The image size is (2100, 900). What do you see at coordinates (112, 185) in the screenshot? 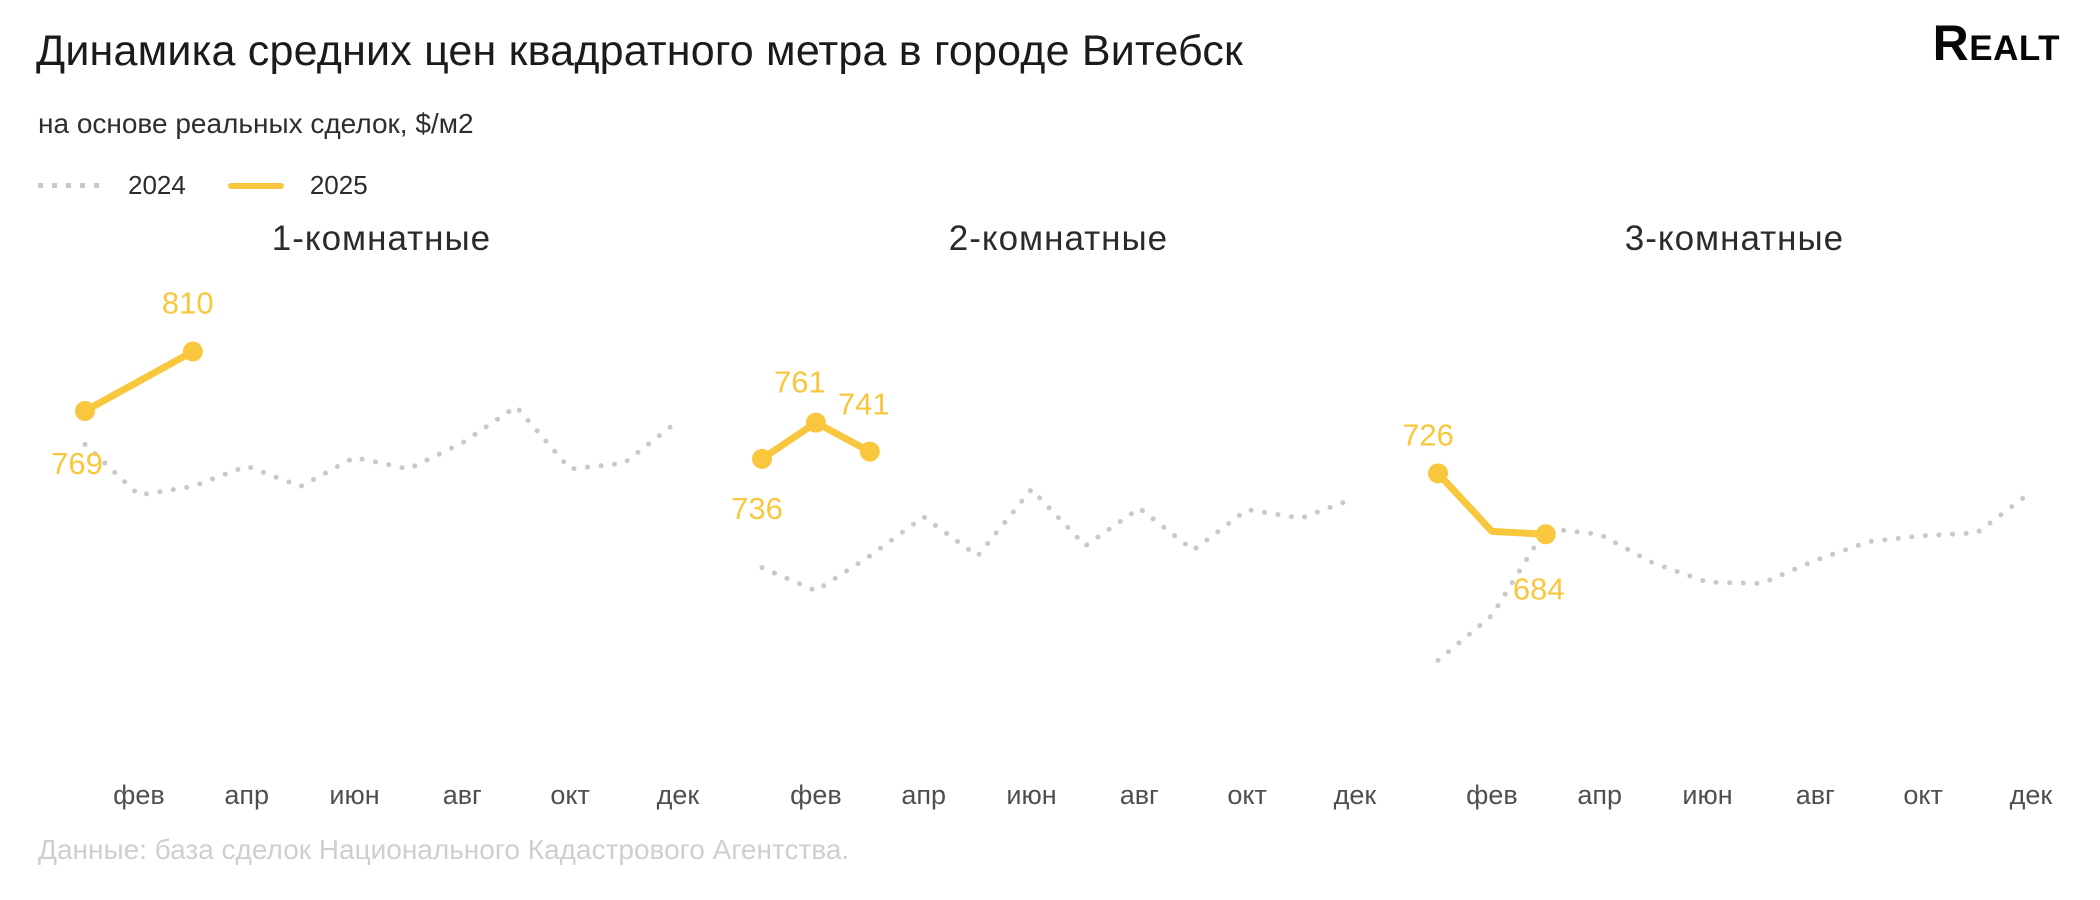
I see `legend-item-2024: 2024` at bounding box center [112, 185].